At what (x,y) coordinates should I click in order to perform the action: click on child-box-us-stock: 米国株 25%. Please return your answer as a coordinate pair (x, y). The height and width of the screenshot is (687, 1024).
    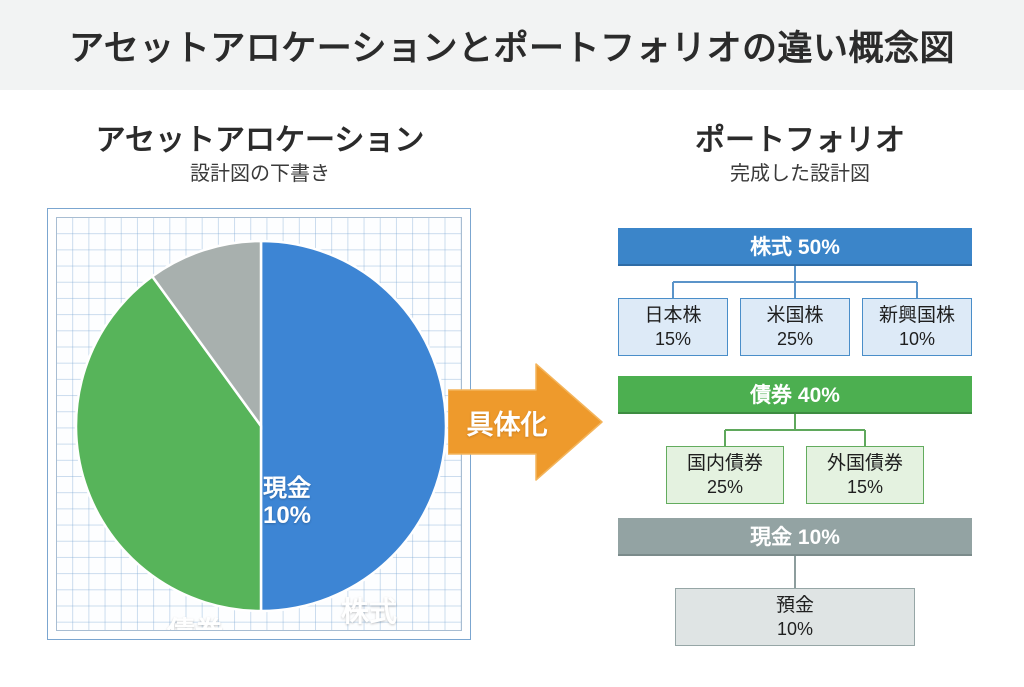
    Looking at the image, I should click on (795, 327).